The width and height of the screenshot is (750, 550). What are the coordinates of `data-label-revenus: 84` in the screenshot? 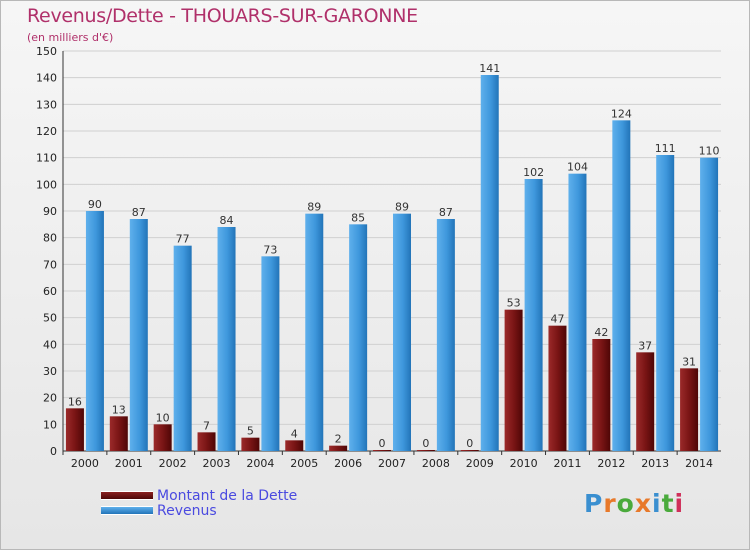 It's located at (227, 220).